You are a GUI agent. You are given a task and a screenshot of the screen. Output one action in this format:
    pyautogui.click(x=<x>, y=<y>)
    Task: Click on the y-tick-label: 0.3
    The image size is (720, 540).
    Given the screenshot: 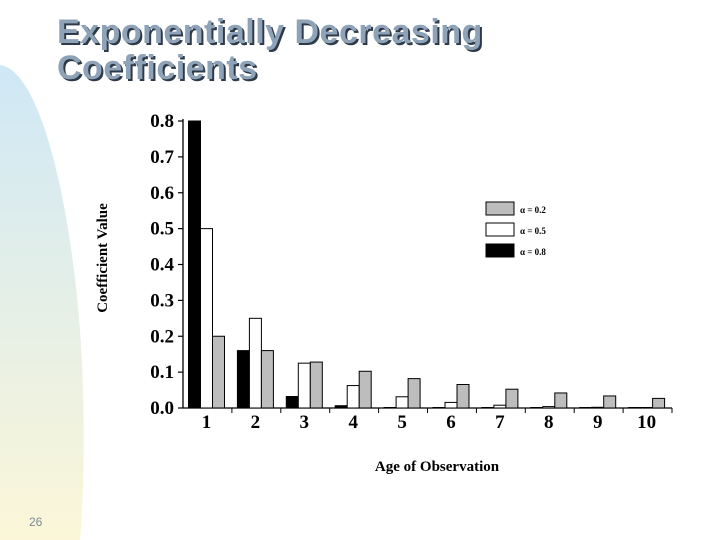 What is the action you would take?
    pyautogui.click(x=162, y=300)
    